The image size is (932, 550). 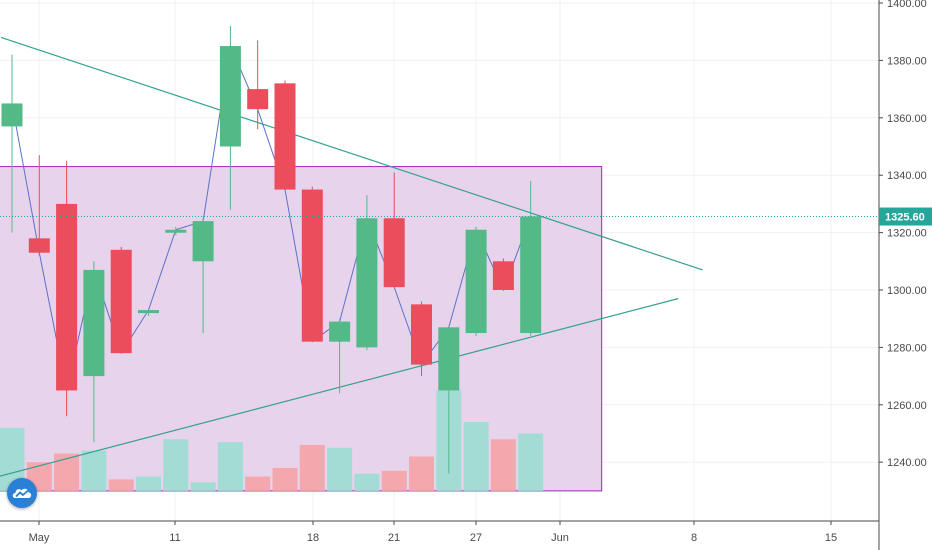 What do you see at coordinates (39, 538) in the screenshot?
I see `time-tick-label: May` at bounding box center [39, 538].